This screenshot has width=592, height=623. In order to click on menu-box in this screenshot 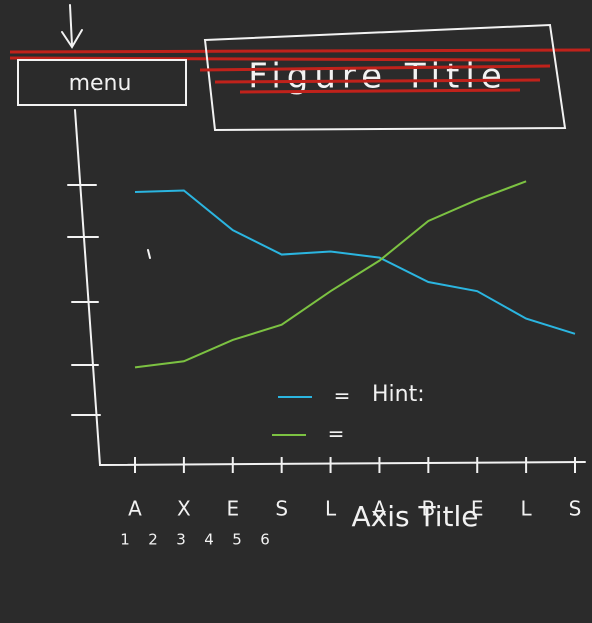, I will do `click(102, 82)`.